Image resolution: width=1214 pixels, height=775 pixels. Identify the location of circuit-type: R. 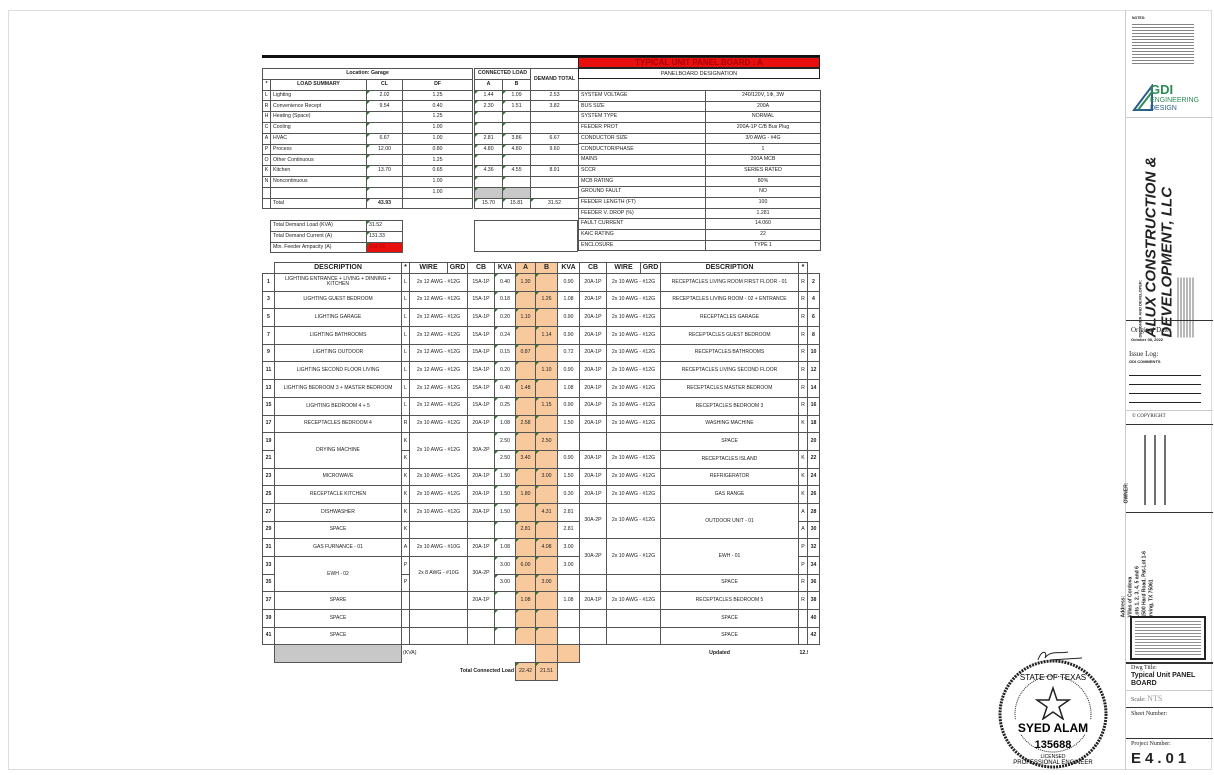
(803, 300).